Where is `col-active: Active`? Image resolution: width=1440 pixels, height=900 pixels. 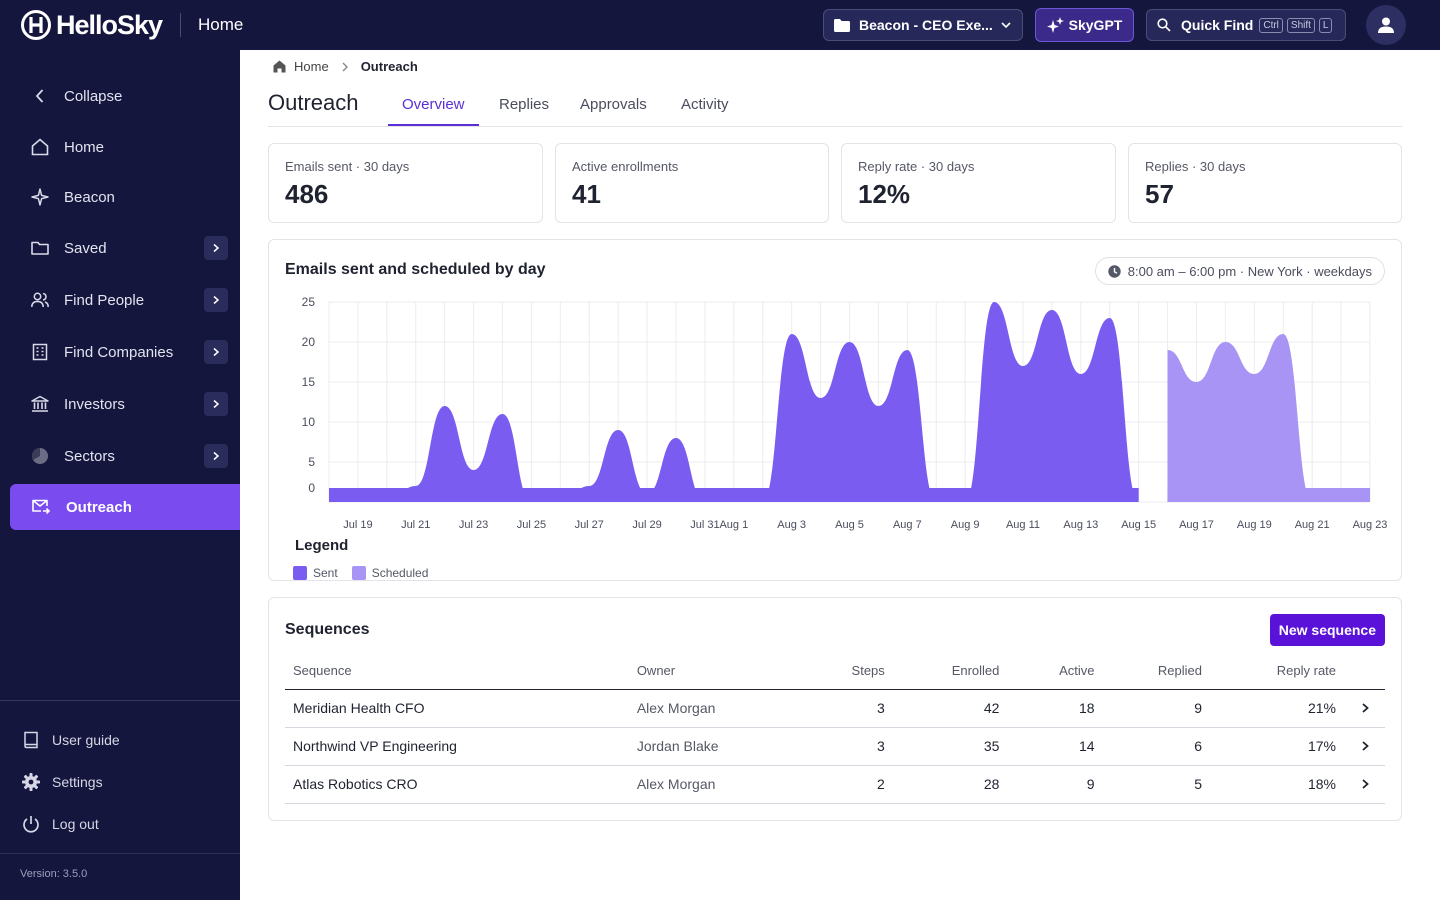 col-active: Active is located at coordinates (1055, 671).